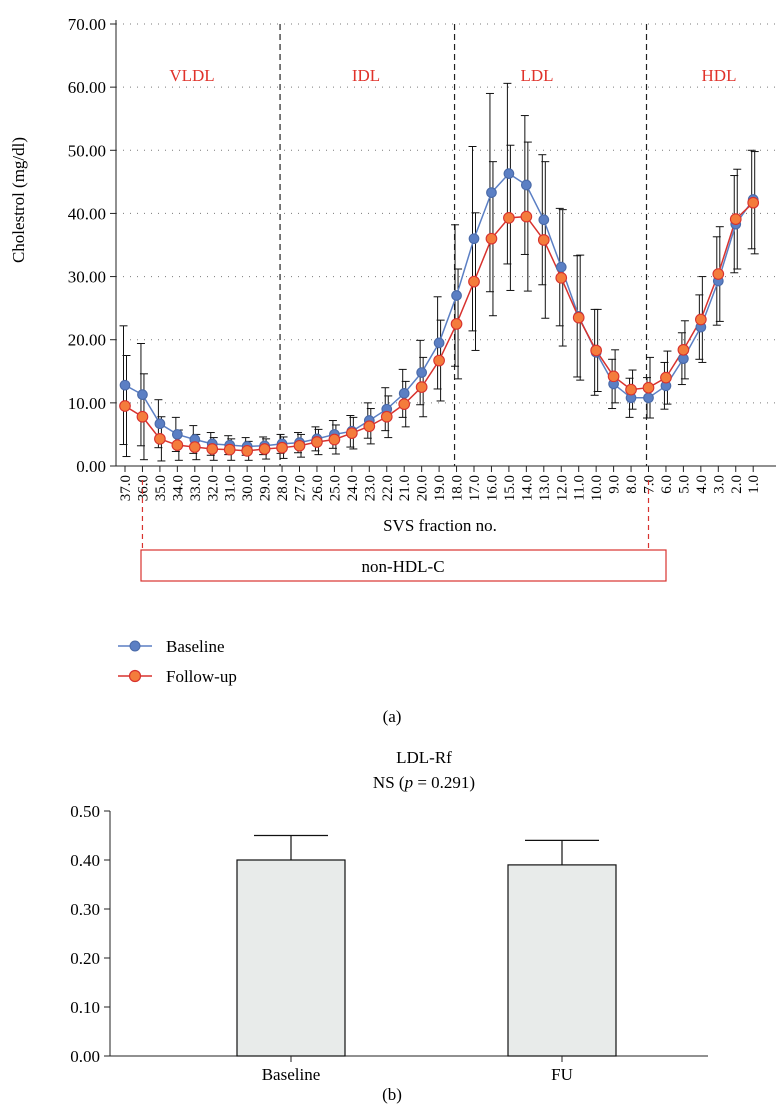 The height and width of the screenshot is (1115, 784). I want to click on a-x-tick-label-17: 20.0, so click(423, 488).